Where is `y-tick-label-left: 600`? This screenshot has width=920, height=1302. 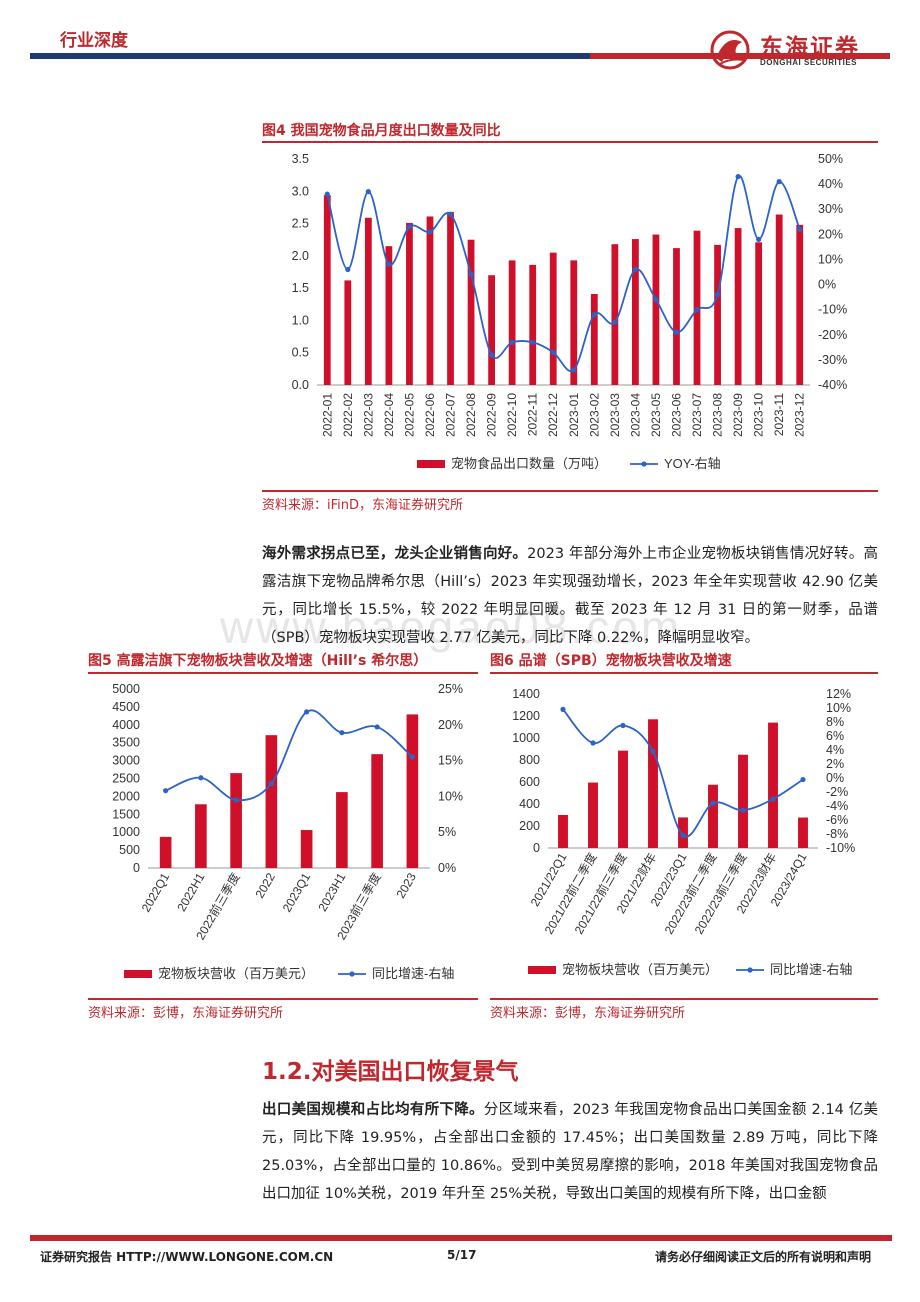
y-tick-label-left: 600 is located at coordinates (529, 782).